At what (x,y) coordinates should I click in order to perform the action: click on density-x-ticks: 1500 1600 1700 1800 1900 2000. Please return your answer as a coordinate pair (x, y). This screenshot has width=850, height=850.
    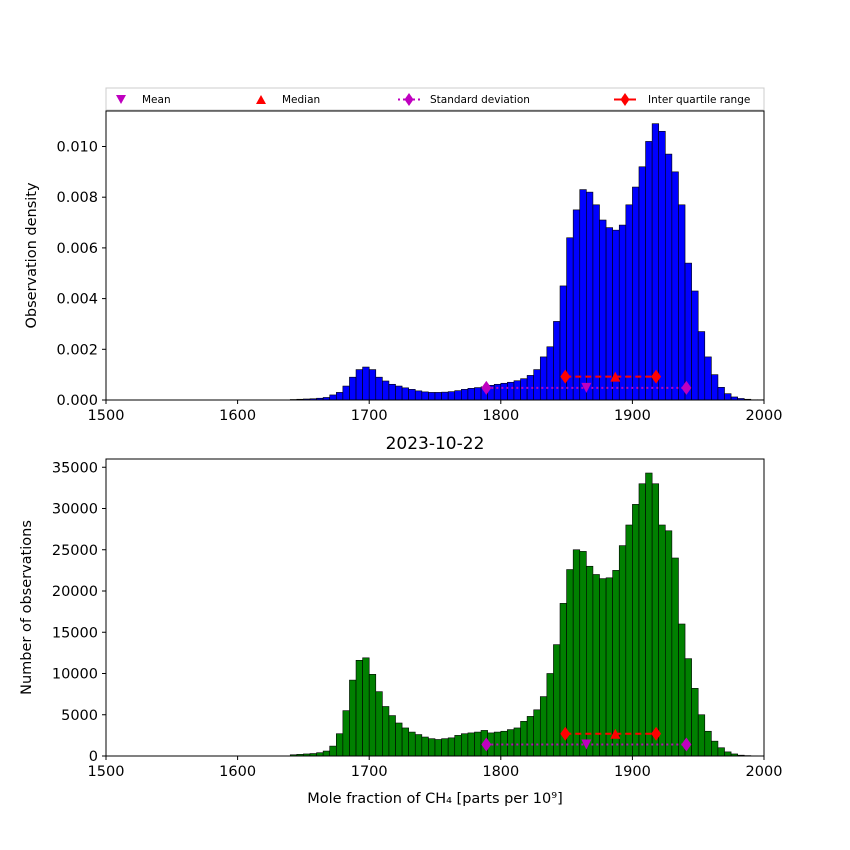
    Looking at the image, I should click on (435, 412).